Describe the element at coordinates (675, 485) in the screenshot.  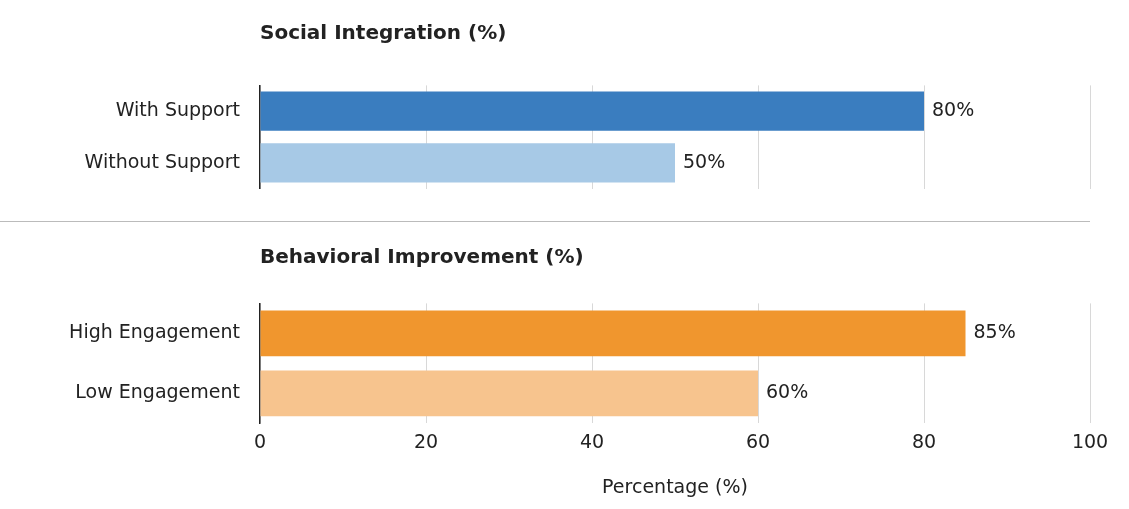
I see `x-axis-title: Percentage (%)` at that location.